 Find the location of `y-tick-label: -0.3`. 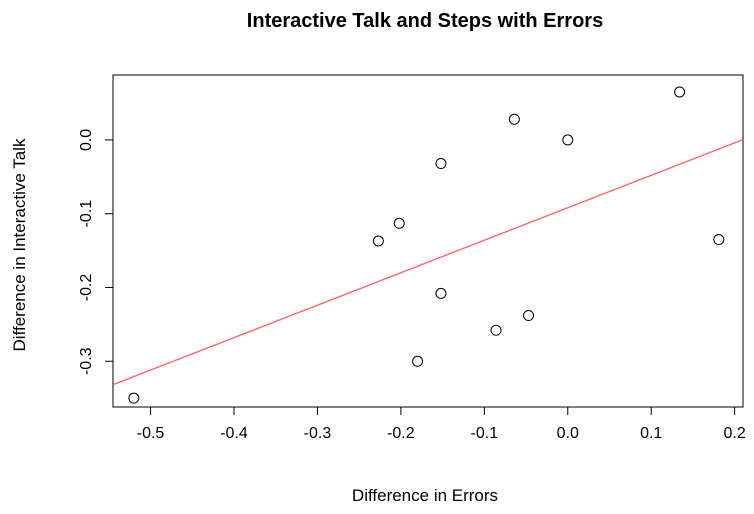

y-tick-label: -0.3 is located at coordinates (86, 361).